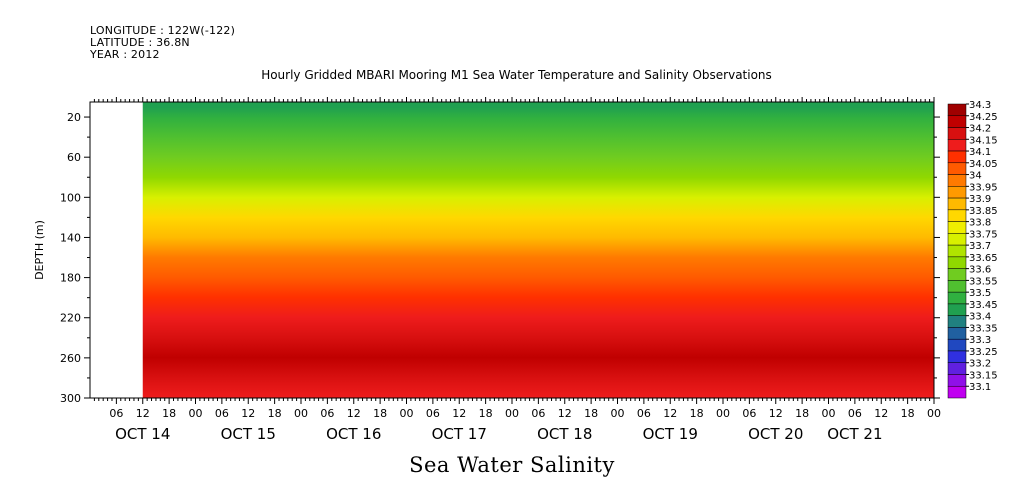 This screenshot has width=1009, height=504. I want to click on y-tick-label: 60, so click(74, 157).